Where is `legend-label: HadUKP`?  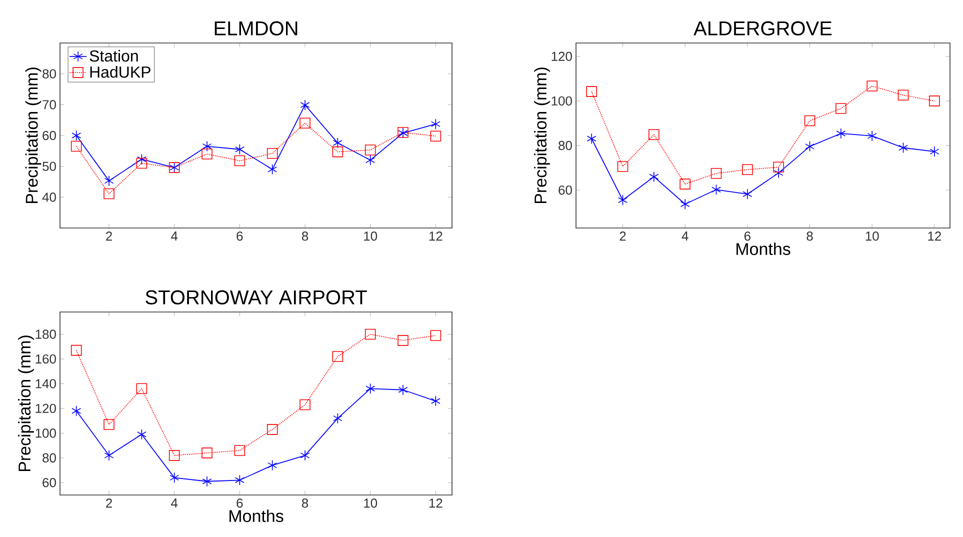 legend-label: HadUKP is located at coordinates (120, 72).